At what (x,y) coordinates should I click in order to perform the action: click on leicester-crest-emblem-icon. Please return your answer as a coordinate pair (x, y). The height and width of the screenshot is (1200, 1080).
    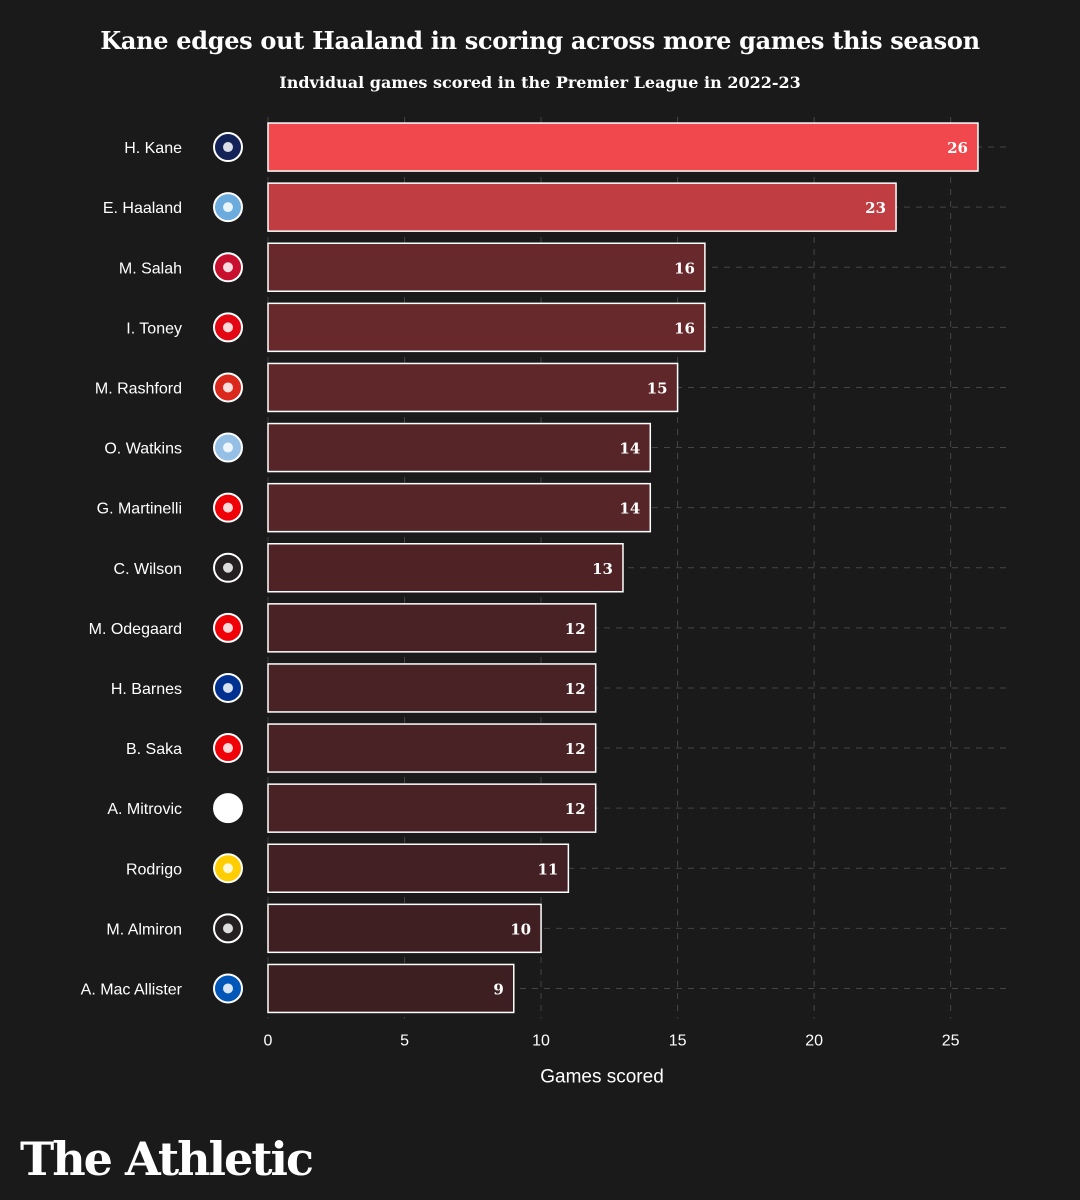
    Looking at the image, I should click on (228, 687).